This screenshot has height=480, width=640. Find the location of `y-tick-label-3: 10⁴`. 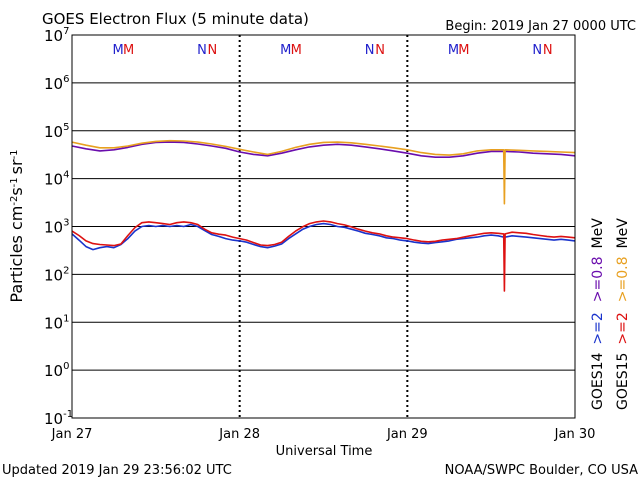

y-tick-label-3: 10⁴ is located at coordinates (56, 179).